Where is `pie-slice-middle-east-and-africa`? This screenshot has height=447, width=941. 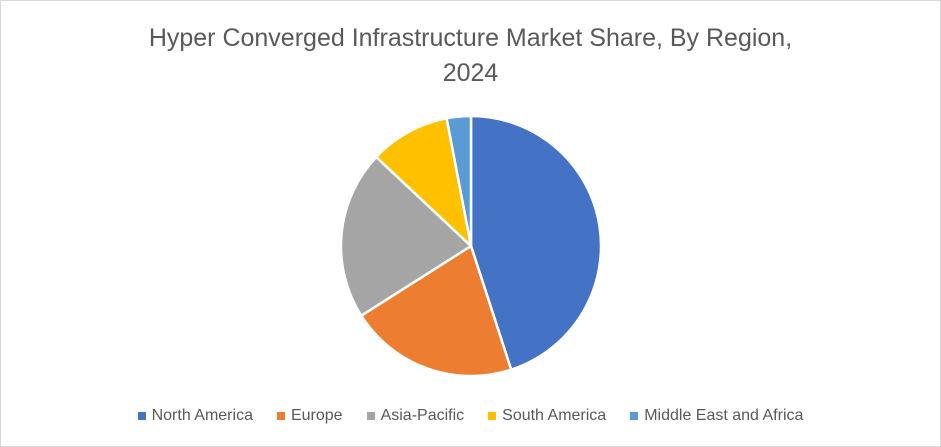
pie-slice-middle-east-and-africa is located at coordinates (459, 181).